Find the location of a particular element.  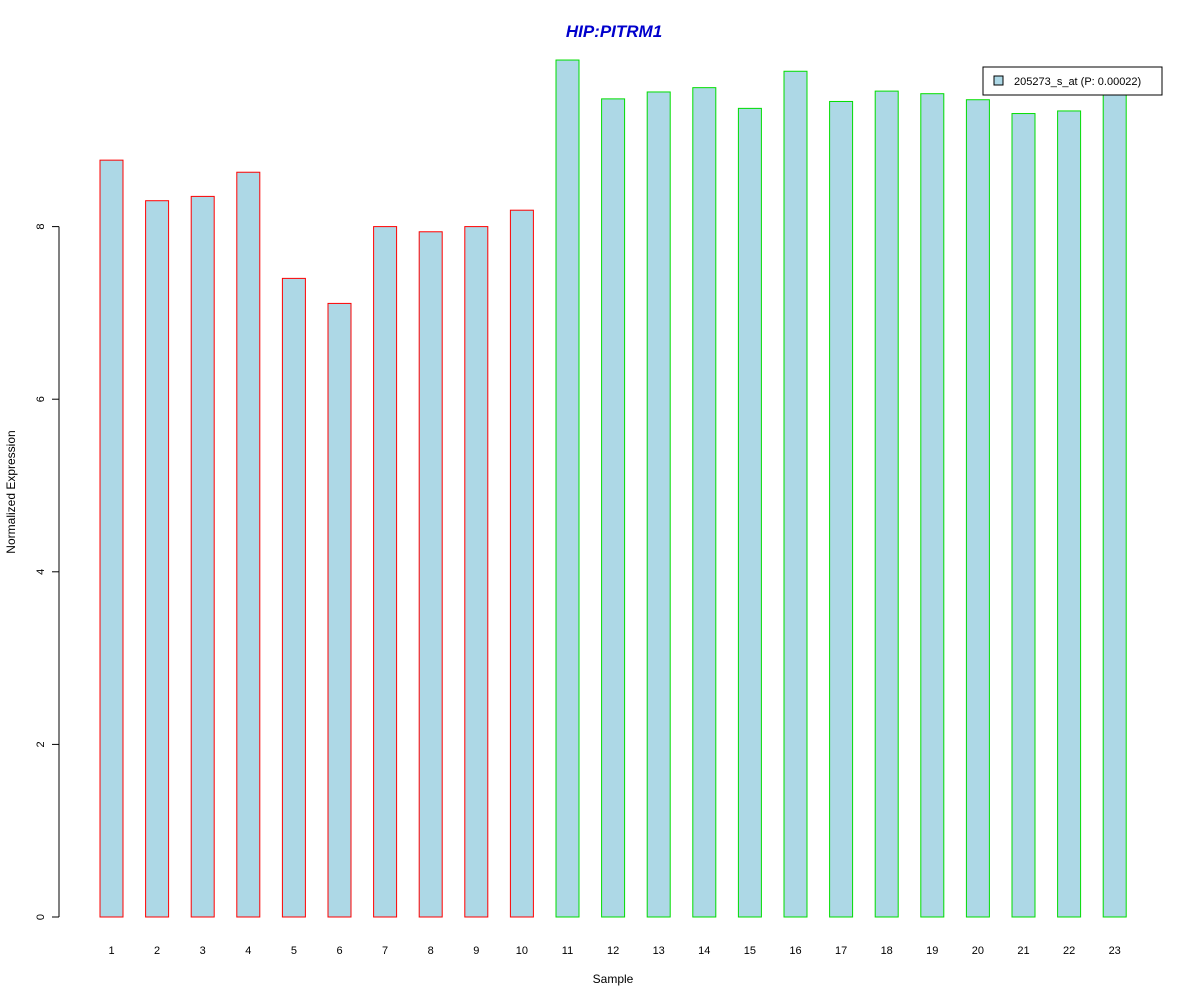

chart-title: HIP:PITRM1 is located at coordinates (614, 31).